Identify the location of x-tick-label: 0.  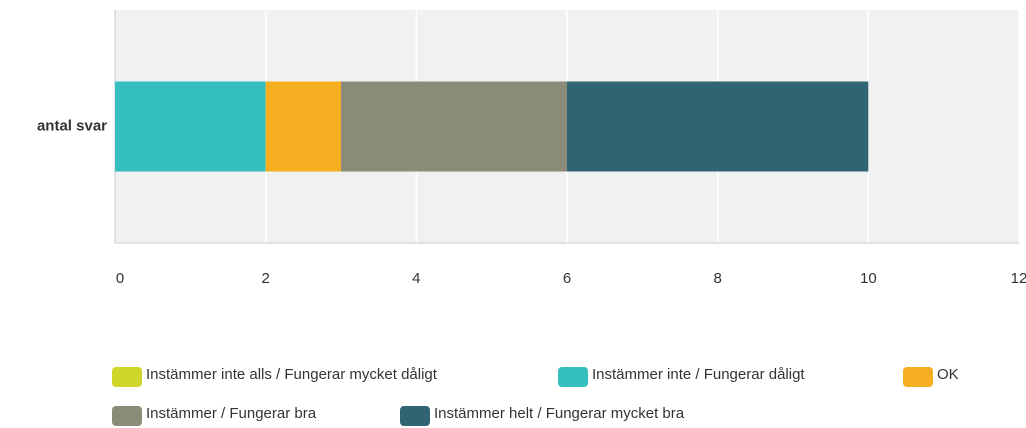
(120, 278).